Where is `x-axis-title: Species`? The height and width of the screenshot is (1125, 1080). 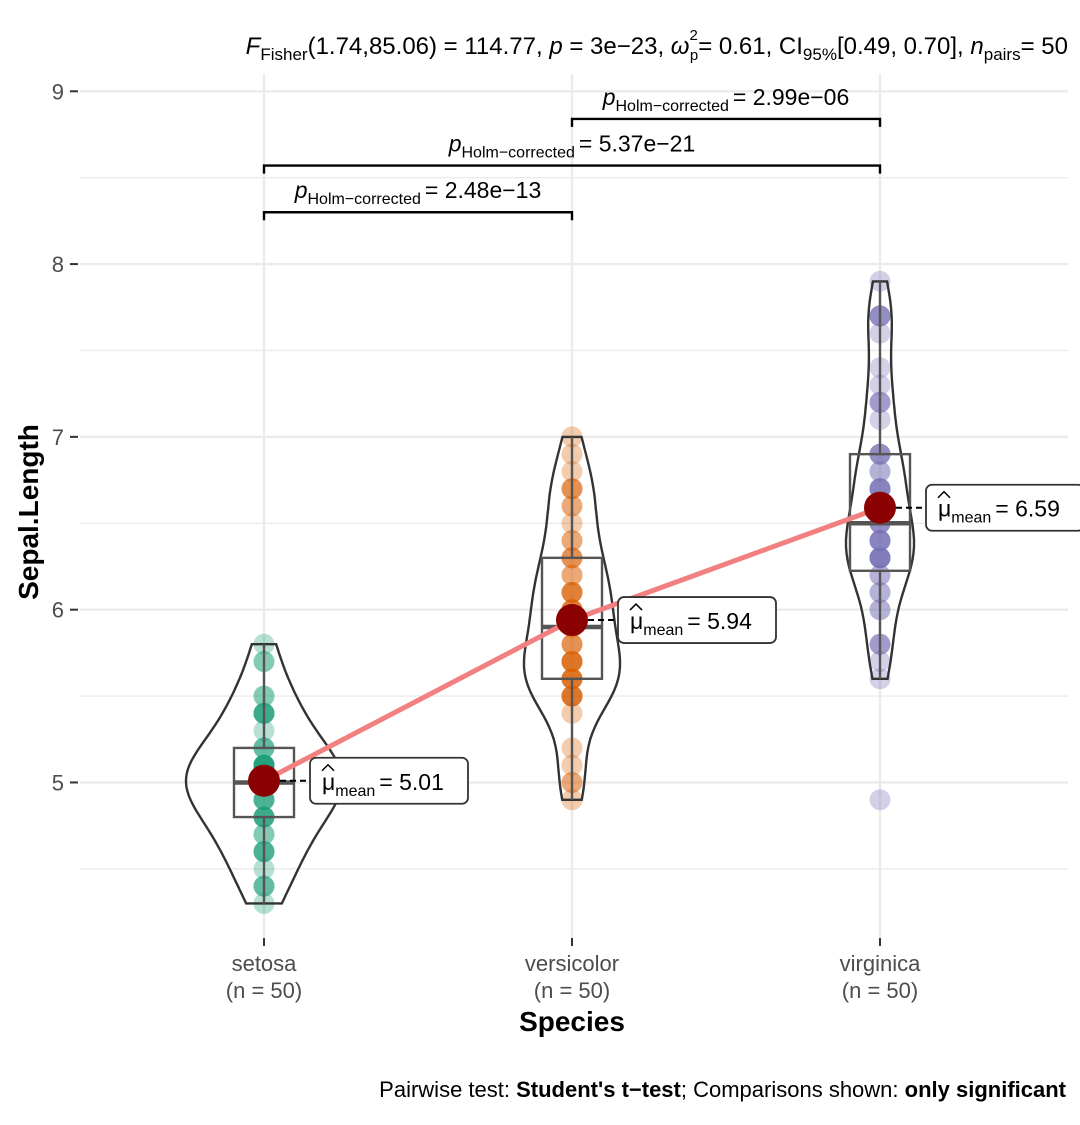 x-axis-title: Species is located at coordinates (572, 1021).